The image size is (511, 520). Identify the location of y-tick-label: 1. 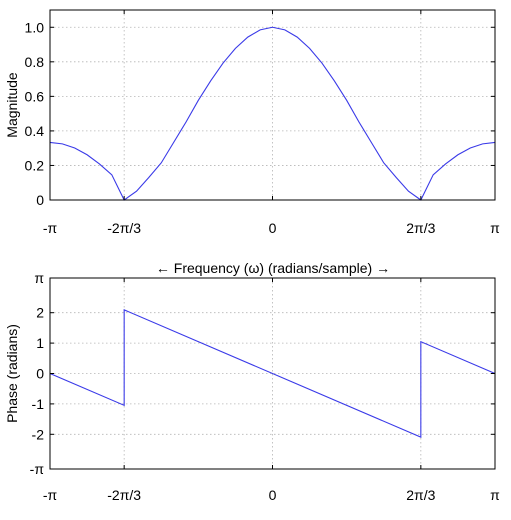
(40, 343).